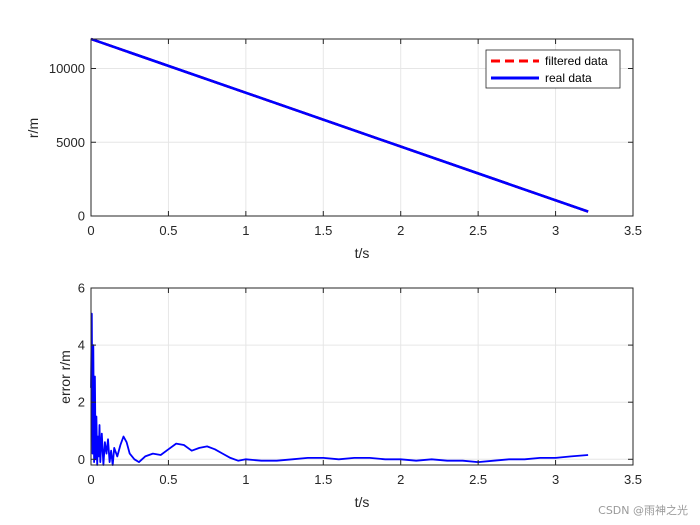  I want to click on axes-bottom-xlabel: t/s, so click(362, 502).